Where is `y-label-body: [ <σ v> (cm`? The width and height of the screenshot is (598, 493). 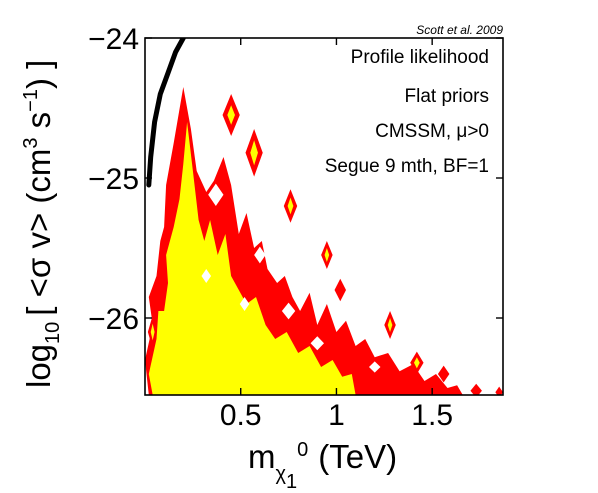
y-label-body: [ <σ v> (cm is located at coordinates (38, 232).